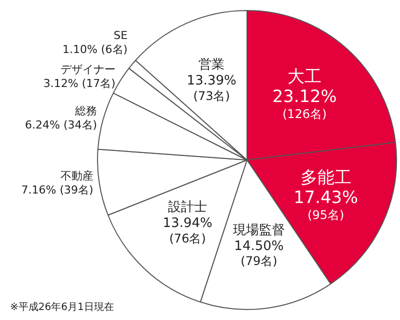 Image resolution: width=400 pixels, height=320 pixels. I want to click on slice-label: 設計士, so click(188, 208).